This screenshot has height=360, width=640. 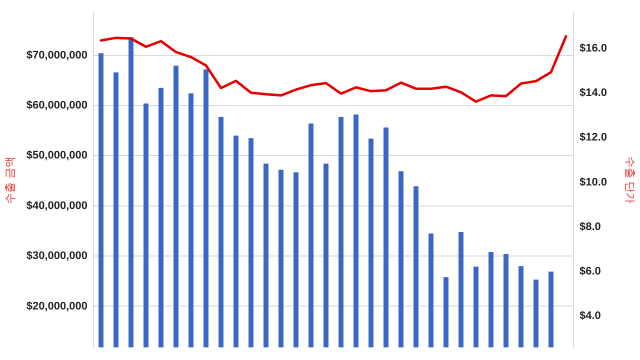 What do you see at coordinates (630, 180) in the screenshot?
I see `y2-axis-title: 수출 단가` at bounding box center [630, 180].